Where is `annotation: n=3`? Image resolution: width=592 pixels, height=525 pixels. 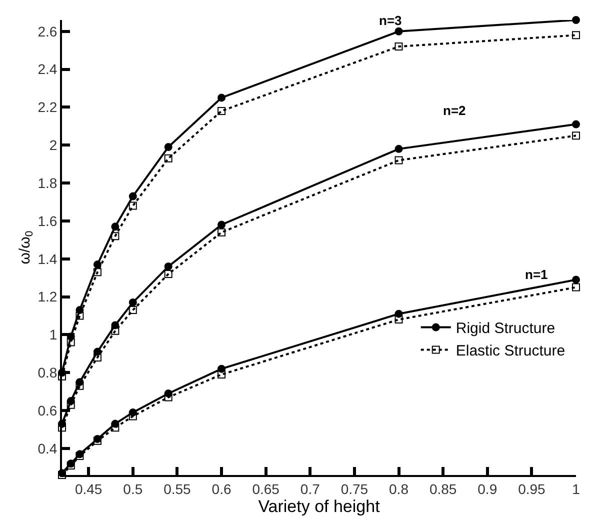 annotation: n=3 is located at coordinates (390, 20).